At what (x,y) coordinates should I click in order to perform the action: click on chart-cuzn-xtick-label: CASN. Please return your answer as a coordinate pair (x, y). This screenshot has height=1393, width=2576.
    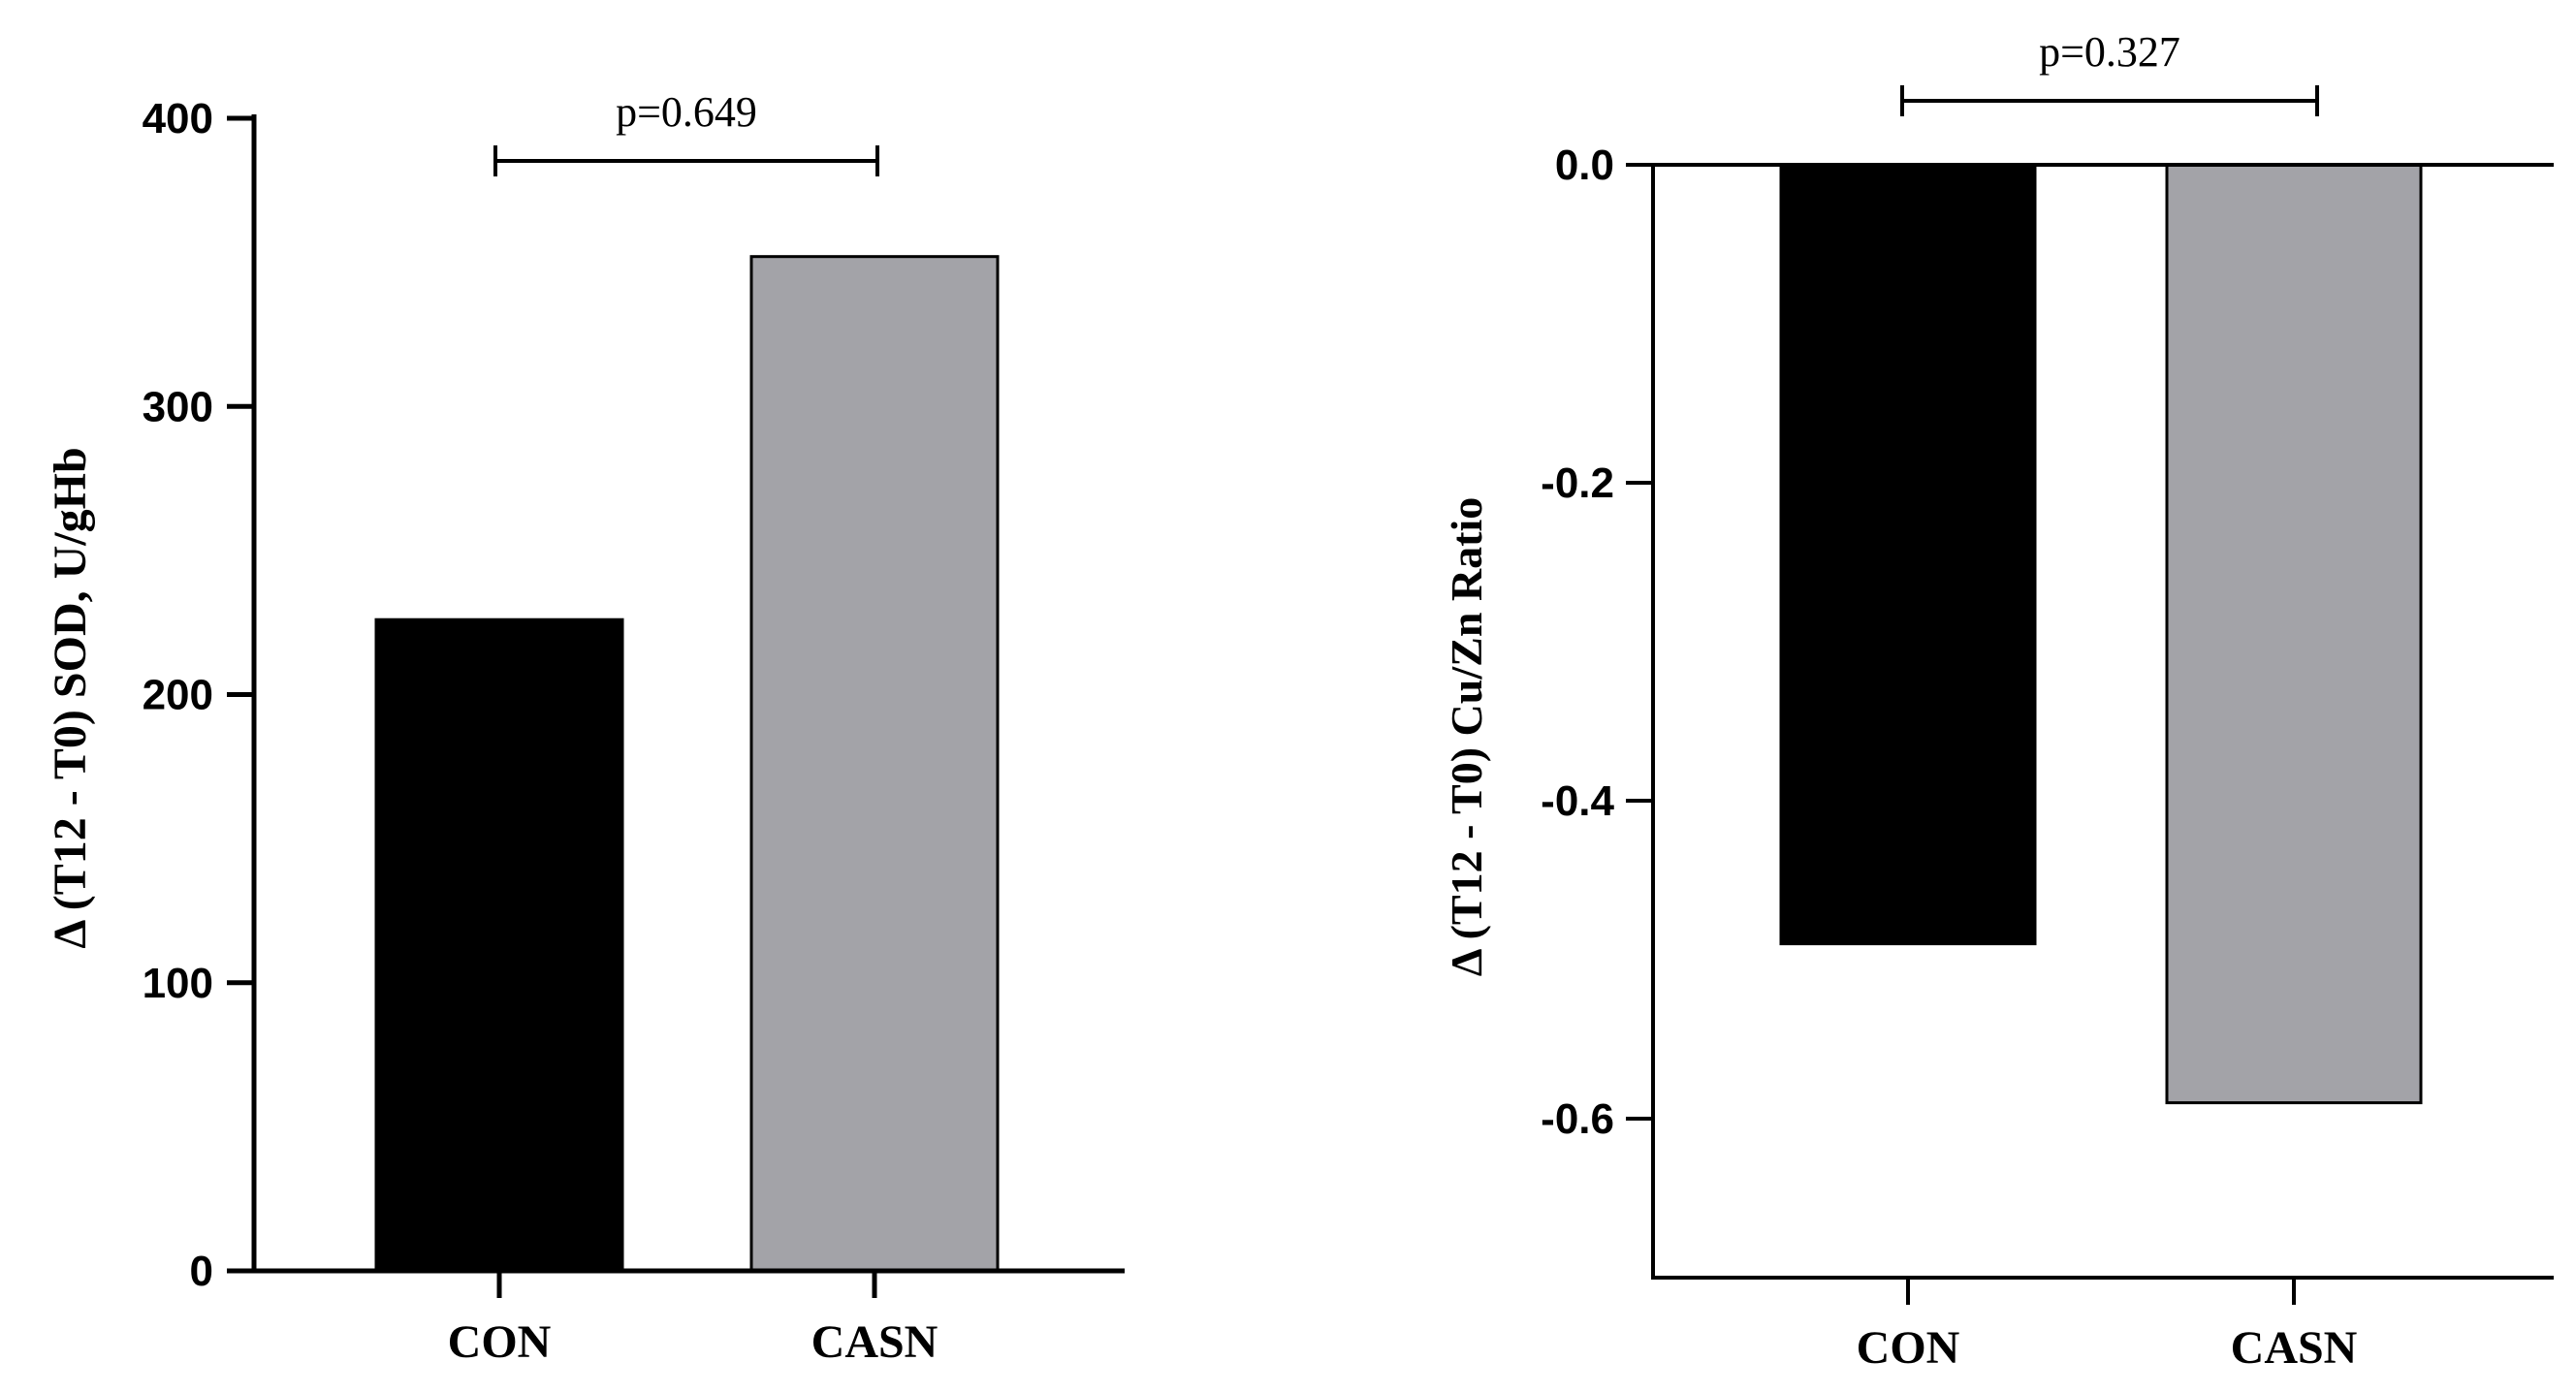
    Looking at the image, I should click on (2294, 1348).